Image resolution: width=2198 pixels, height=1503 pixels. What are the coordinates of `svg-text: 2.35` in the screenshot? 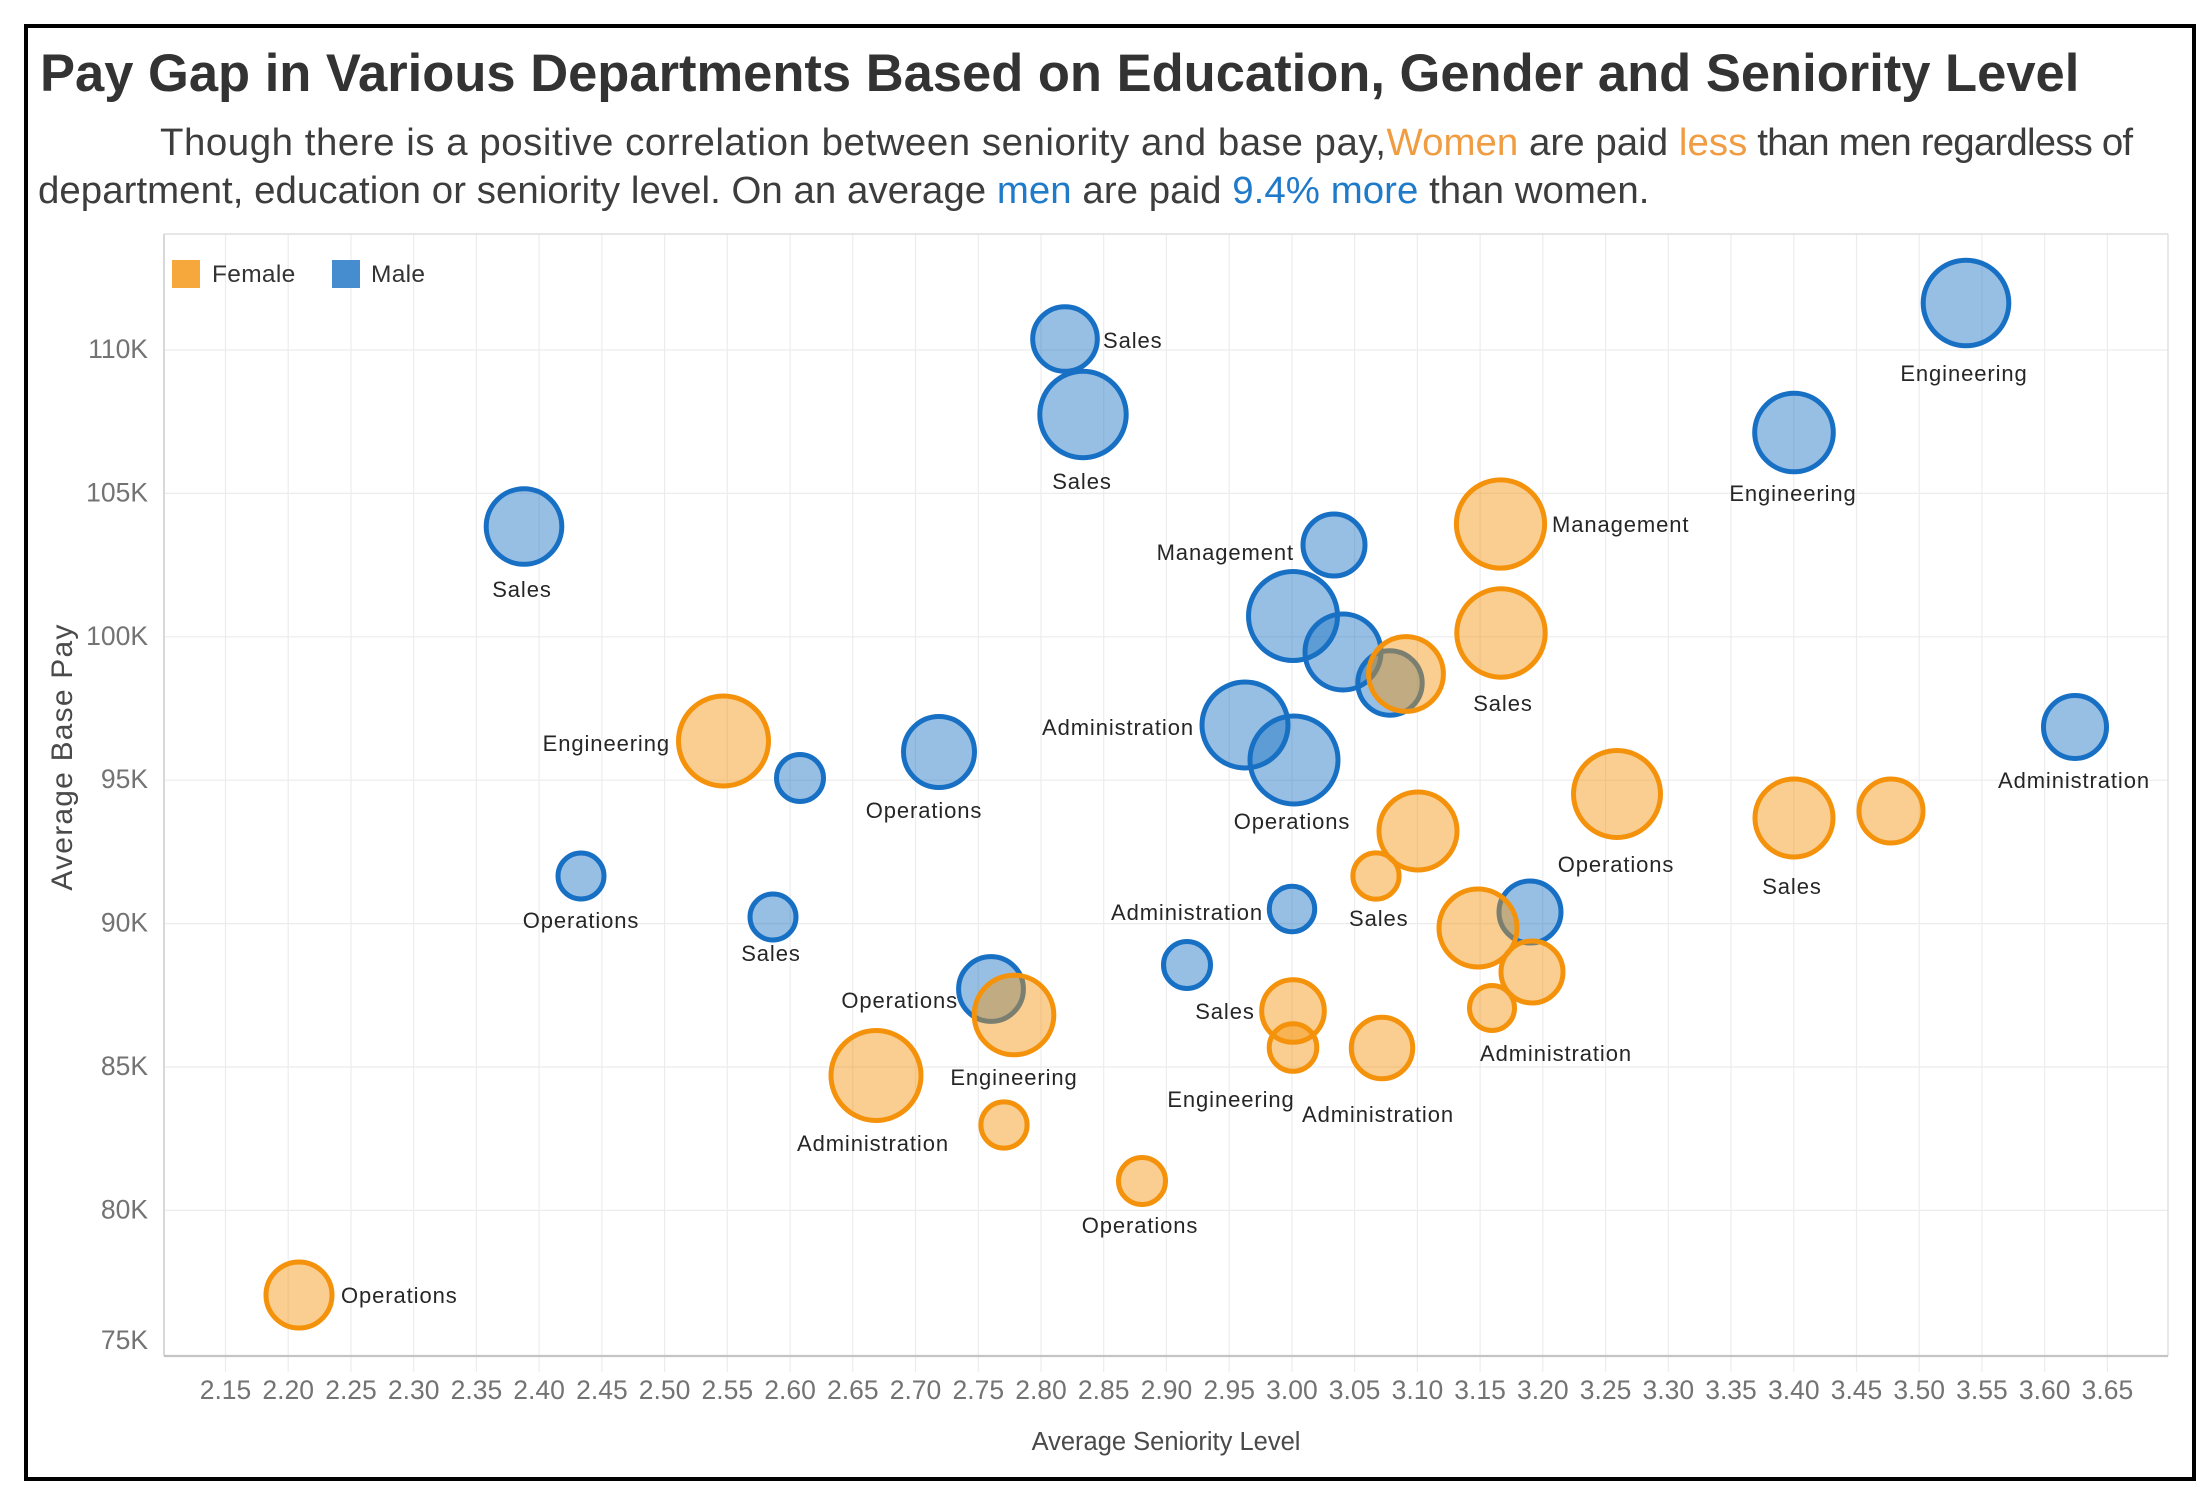 It's located at (477, 1390).